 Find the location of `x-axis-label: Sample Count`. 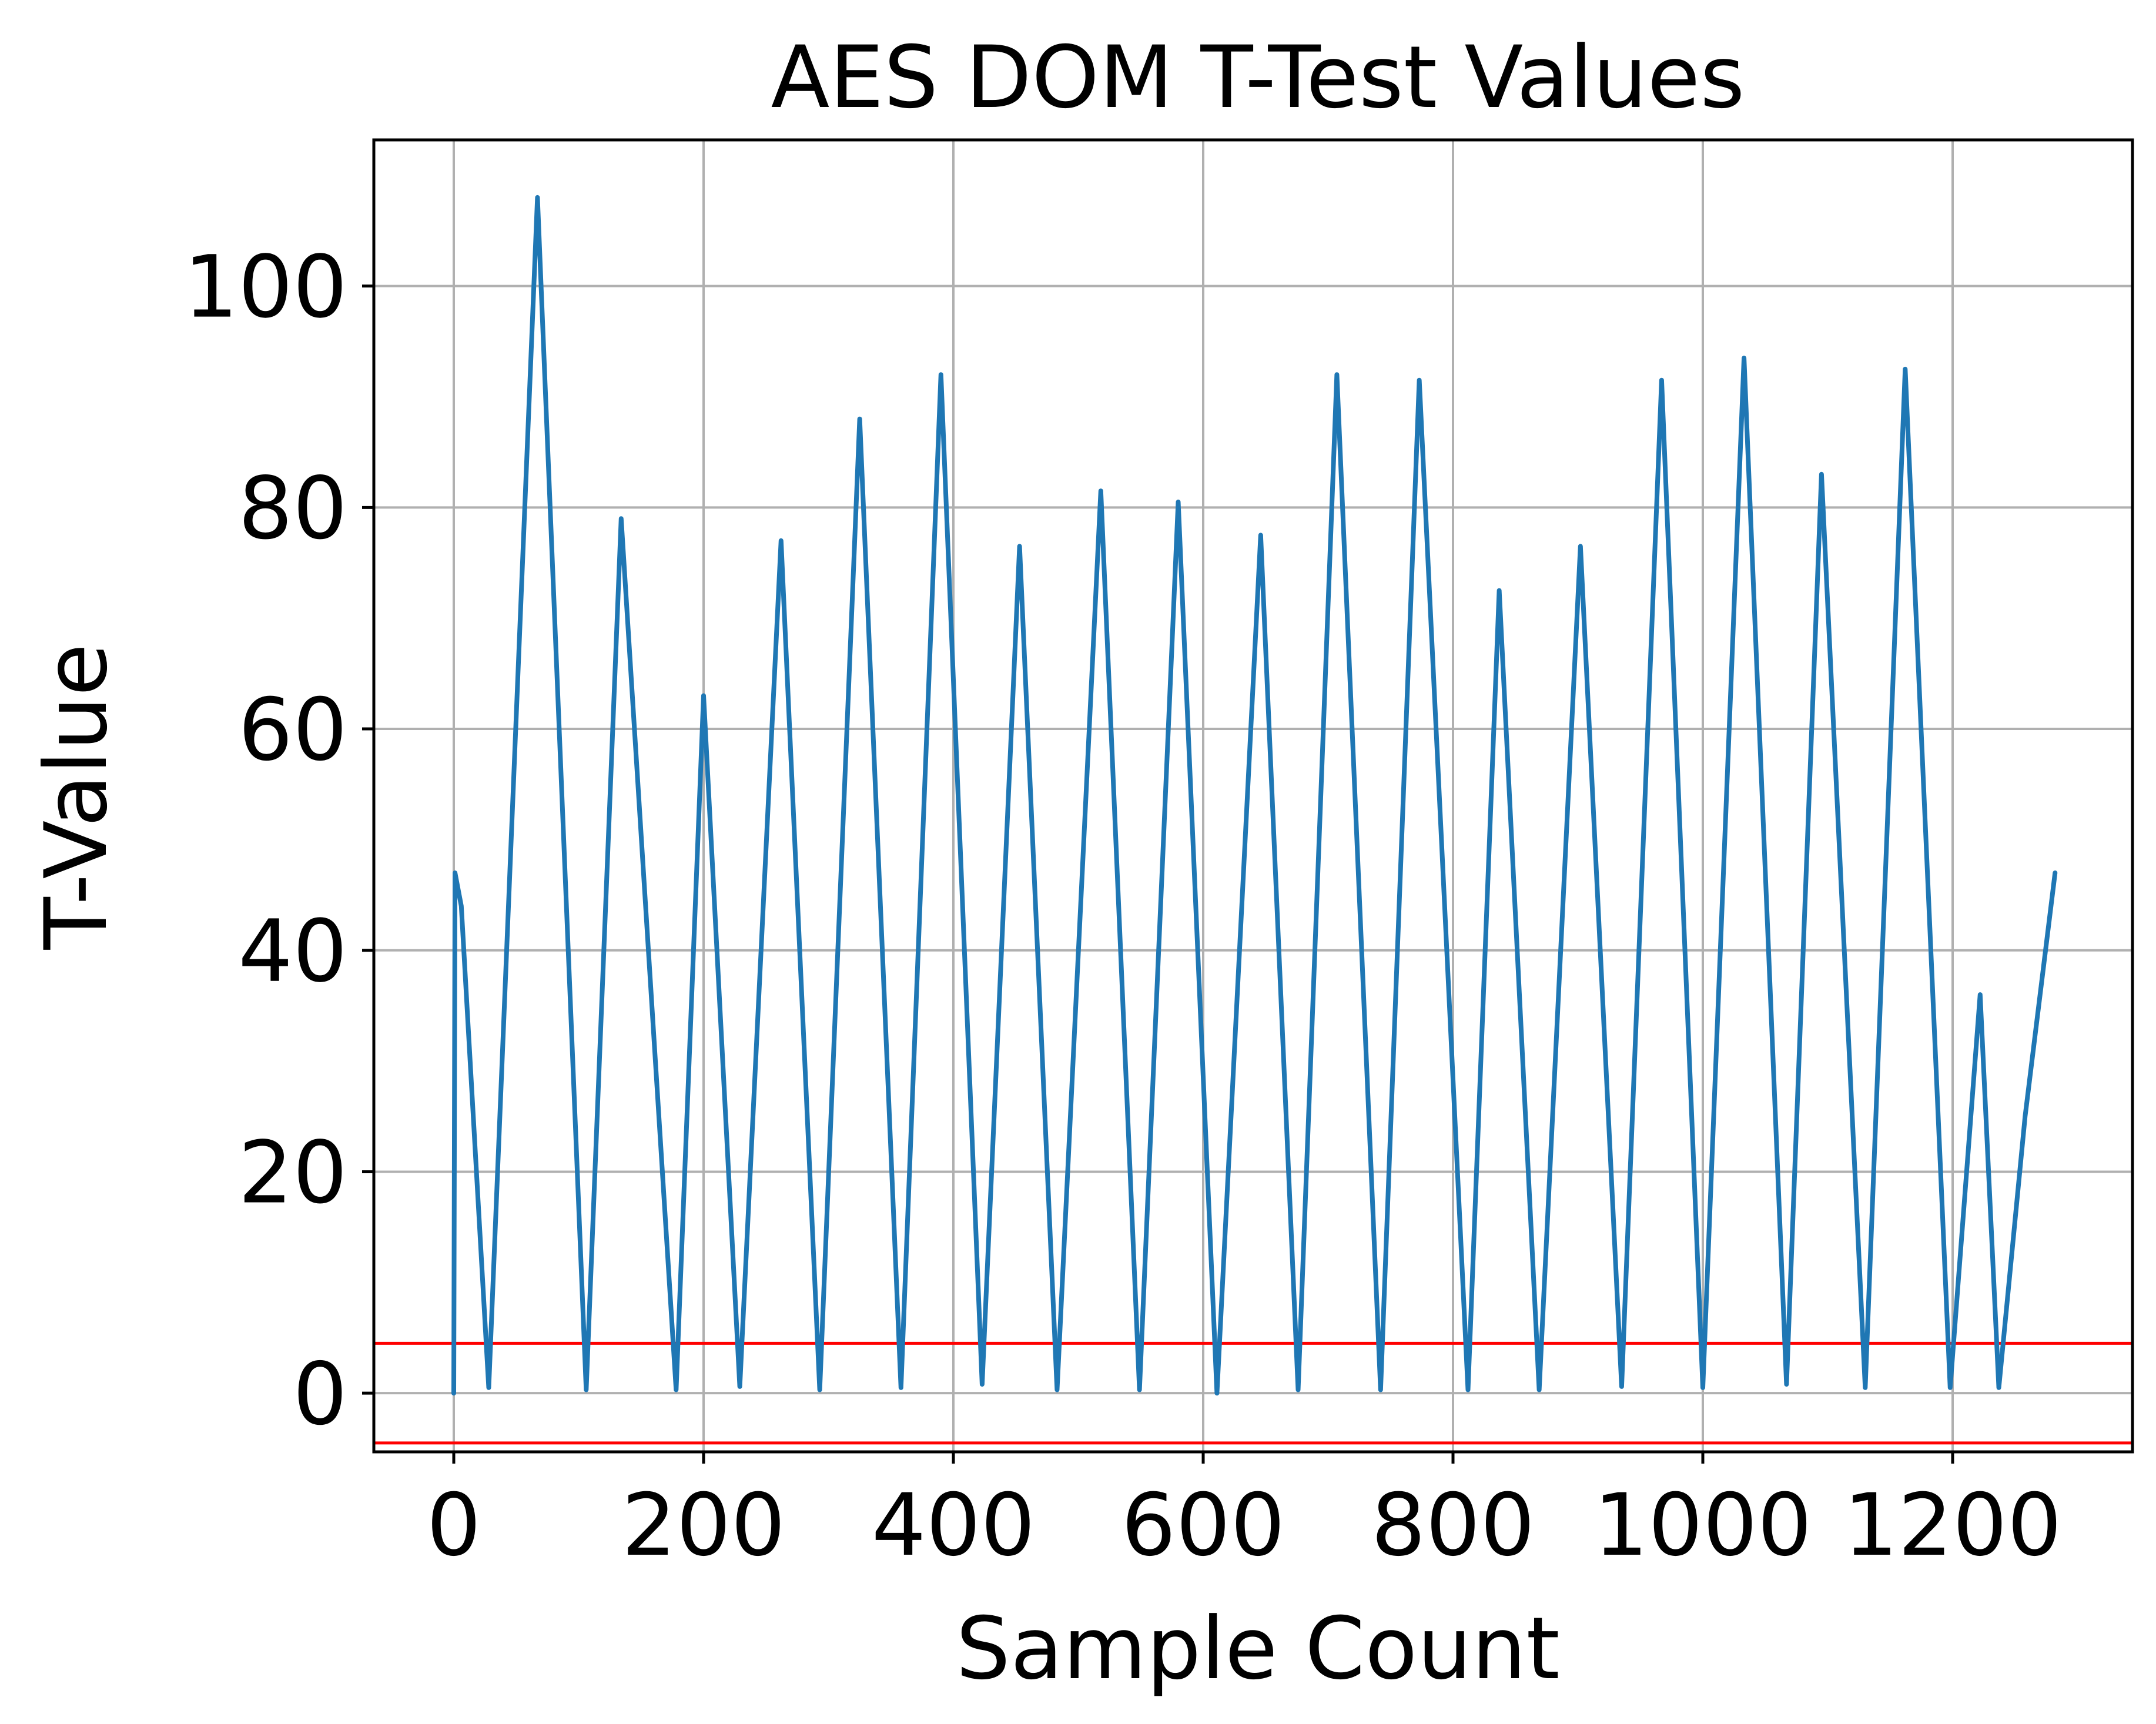

x-axis-label: Sample Count is located at coordinates (1257, 1649).